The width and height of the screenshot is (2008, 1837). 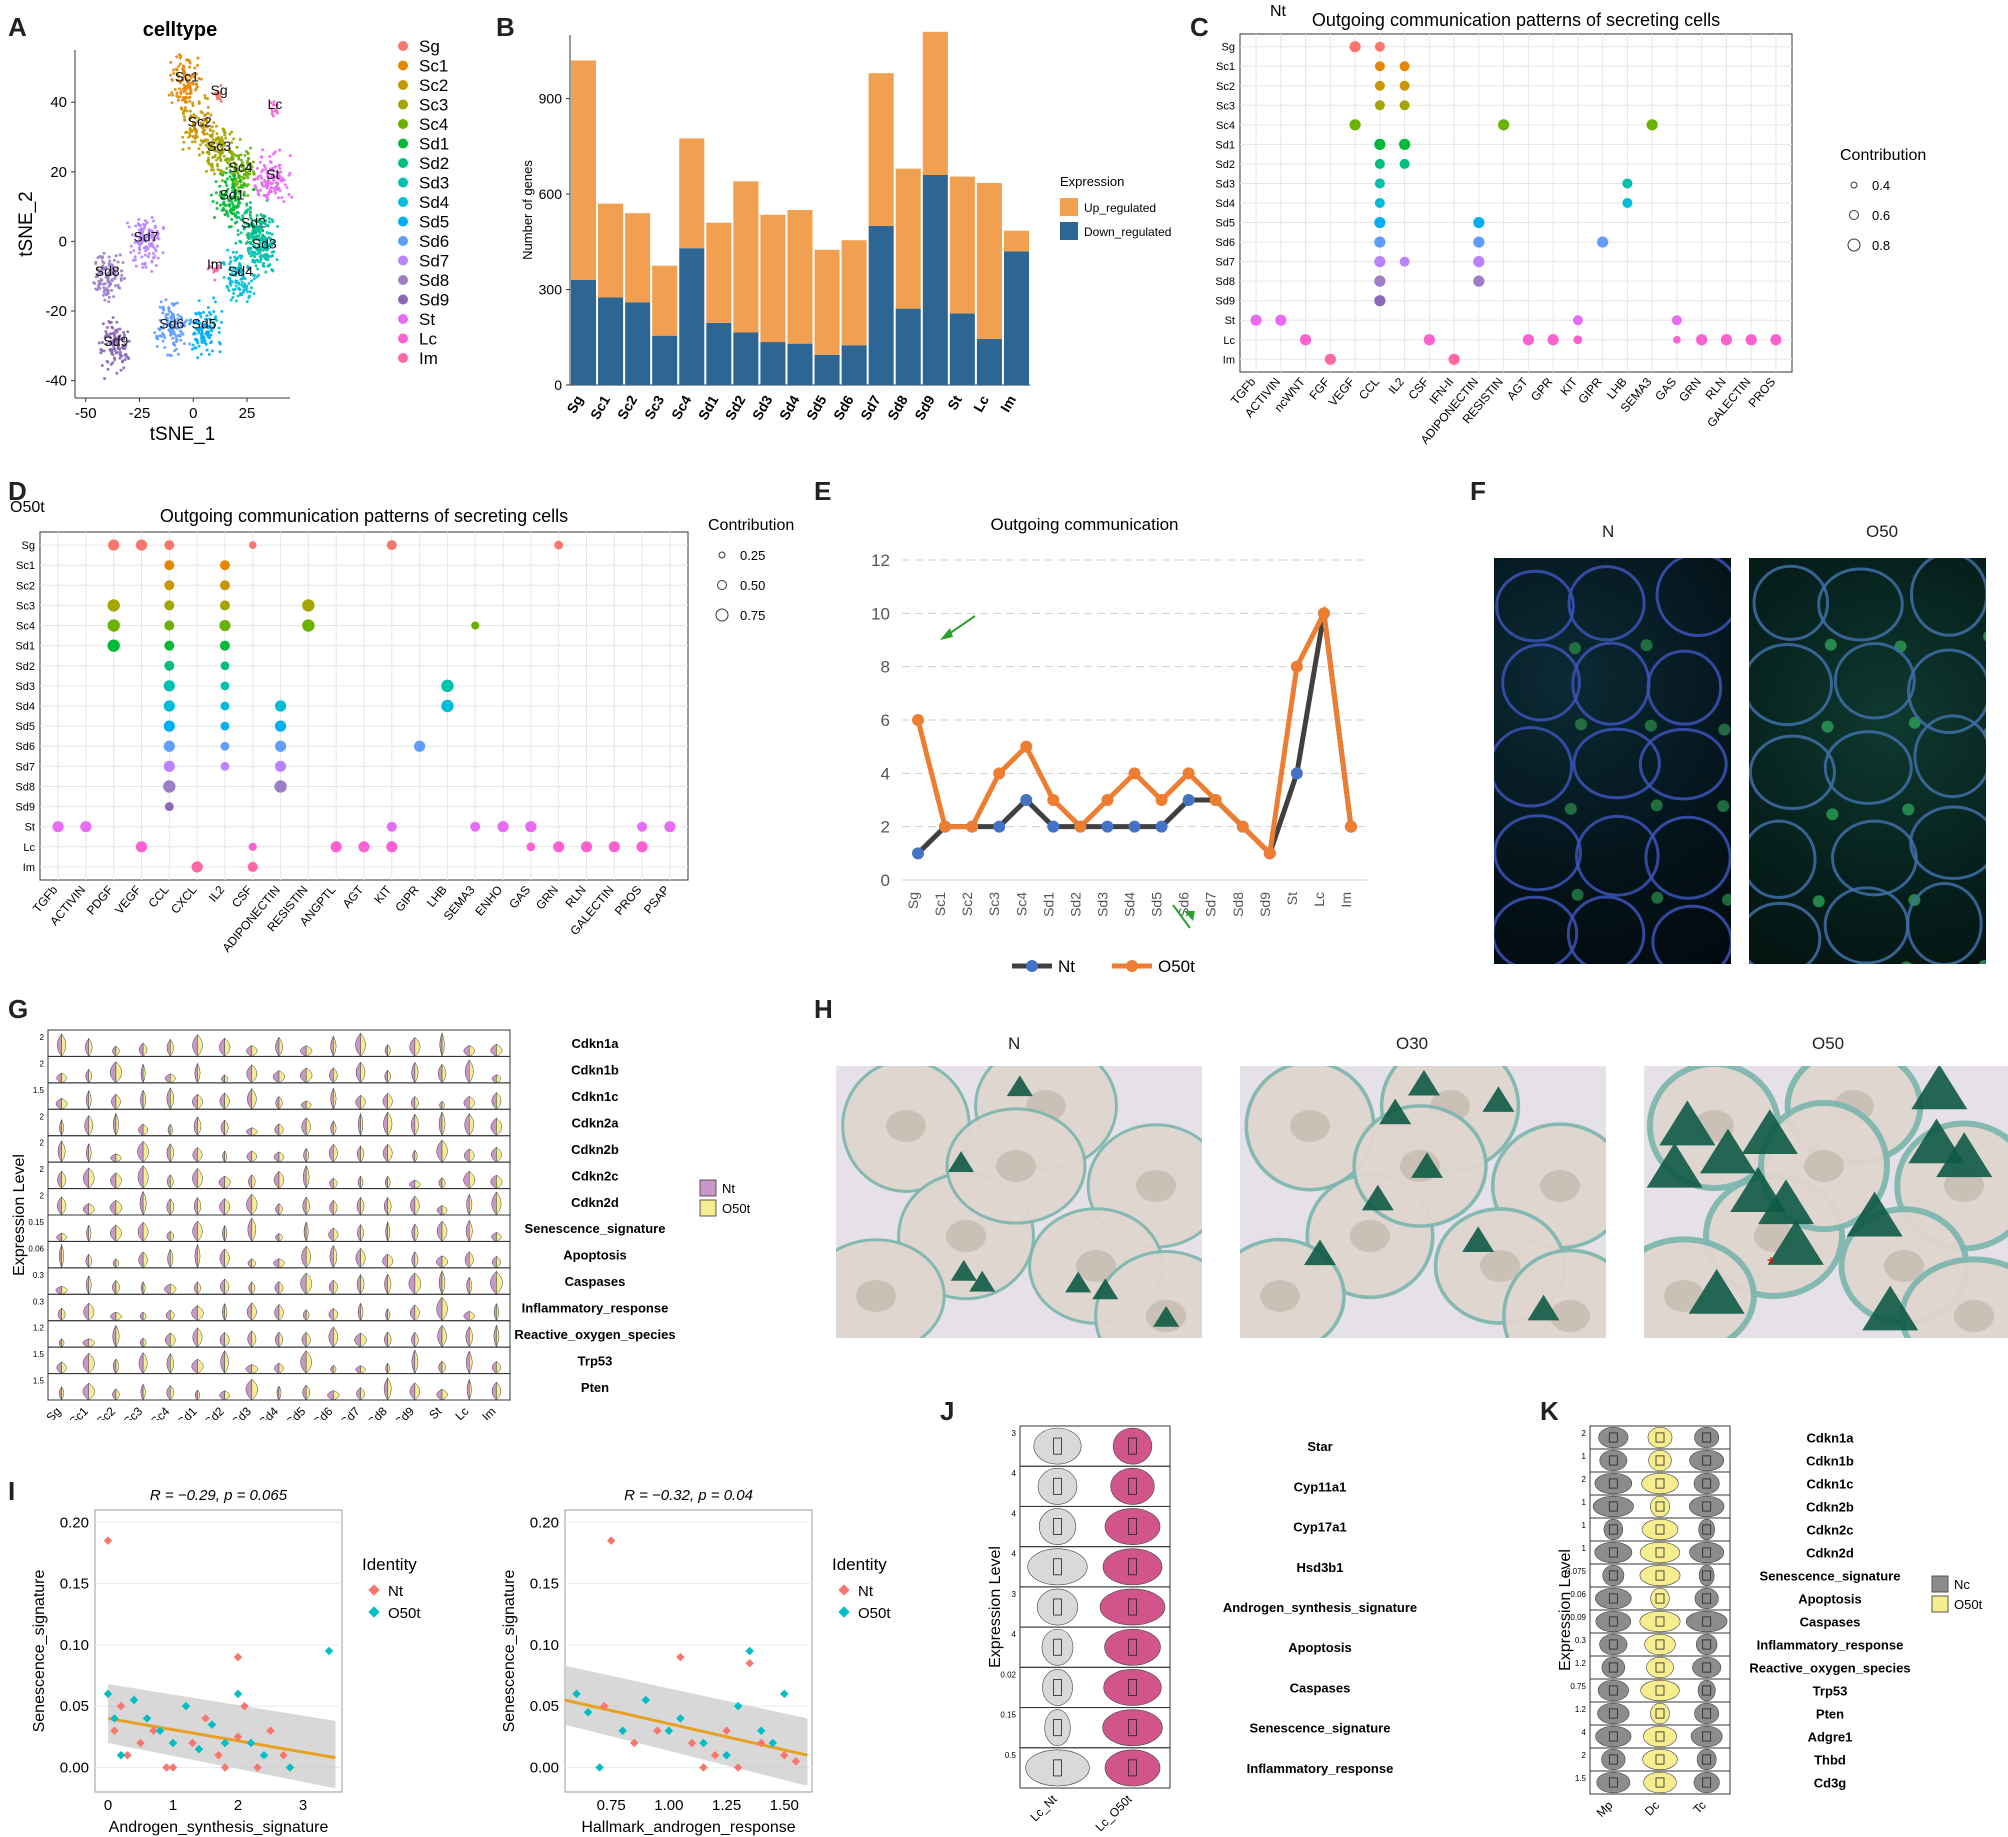 I want to click on dotplot-row-label: Sc4, so click(x=25, y=627).